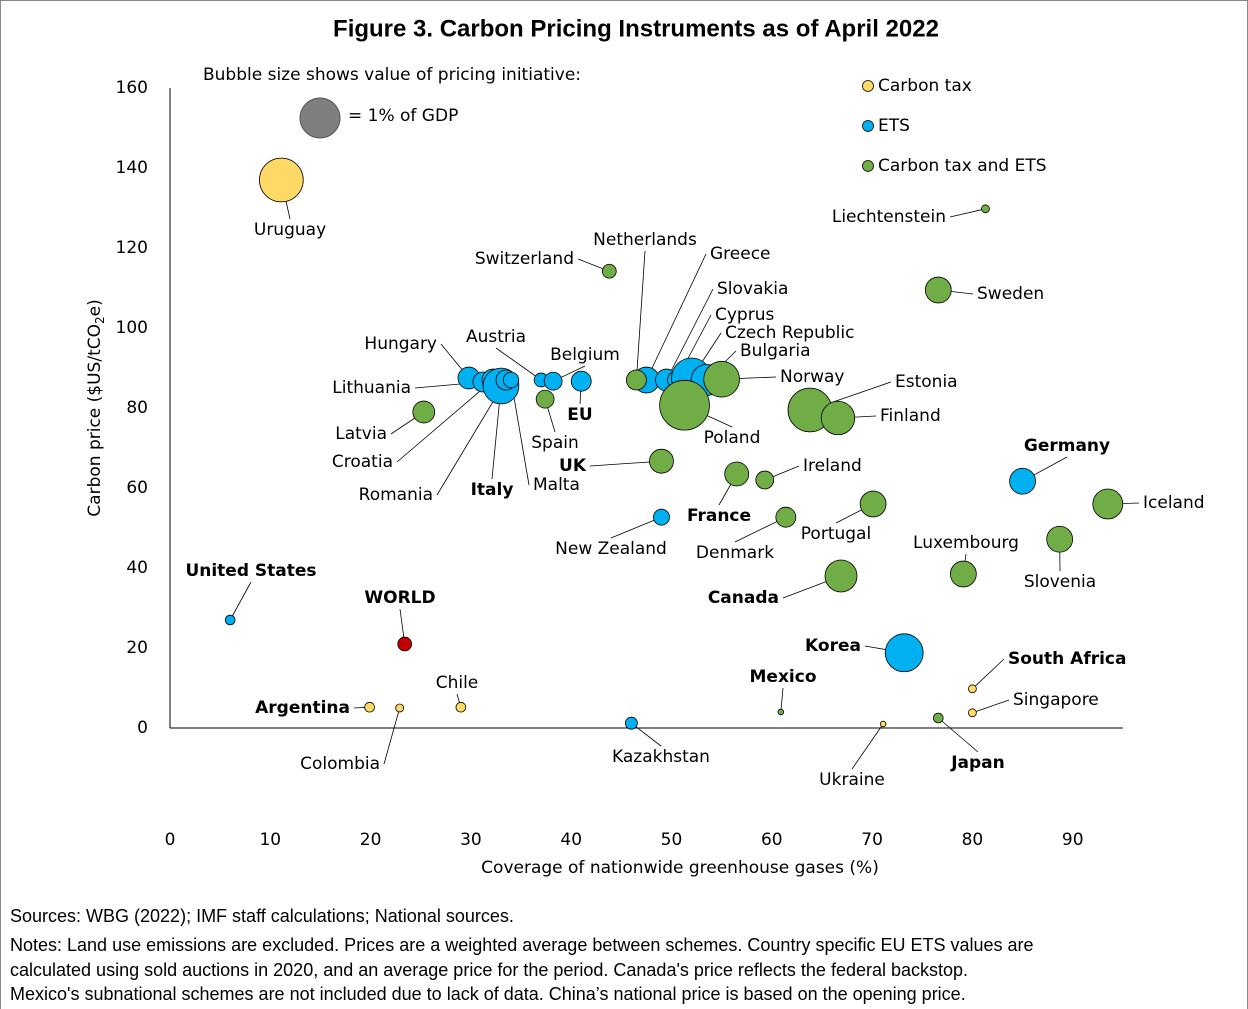 This screenshot has height=1009, width=1248. I want to click on bubble-label: Colombia, so click(340, 764).